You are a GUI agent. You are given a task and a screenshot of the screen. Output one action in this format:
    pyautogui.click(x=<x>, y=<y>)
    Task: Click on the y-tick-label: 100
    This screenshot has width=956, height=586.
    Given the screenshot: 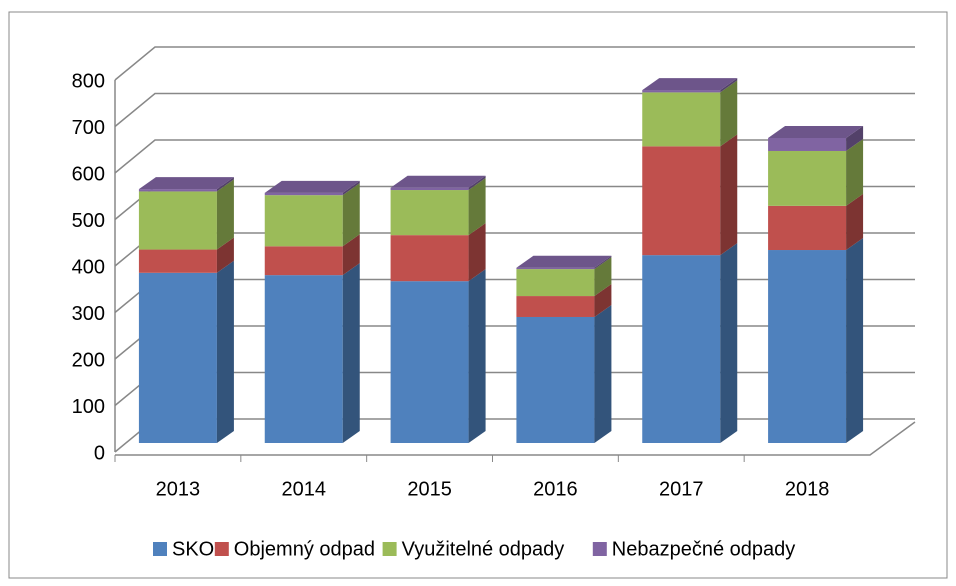 What is the action you would take?
    pyautogui.click(x=88, y=407)
    